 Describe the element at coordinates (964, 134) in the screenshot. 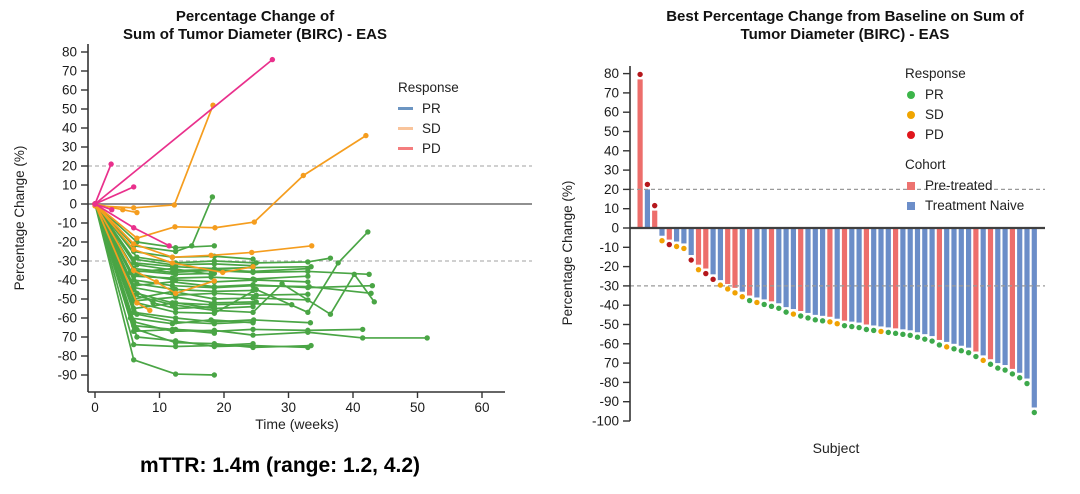

I see `response-legend-item-pd: PD` at that location.